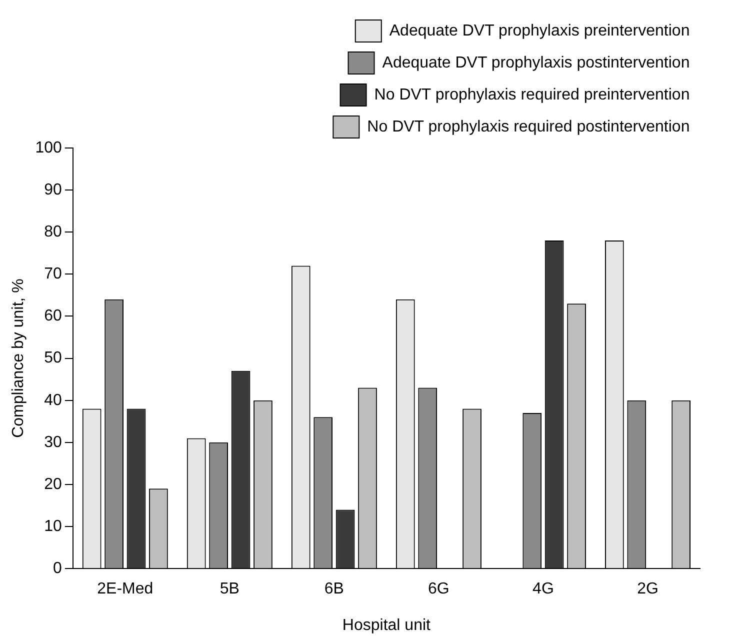 This screenshot has width=730, height=644. What do you see at coordinates (48, 147) in the screenshot?
I see `y-tick-label: 100` at bounding box center [48, 147].